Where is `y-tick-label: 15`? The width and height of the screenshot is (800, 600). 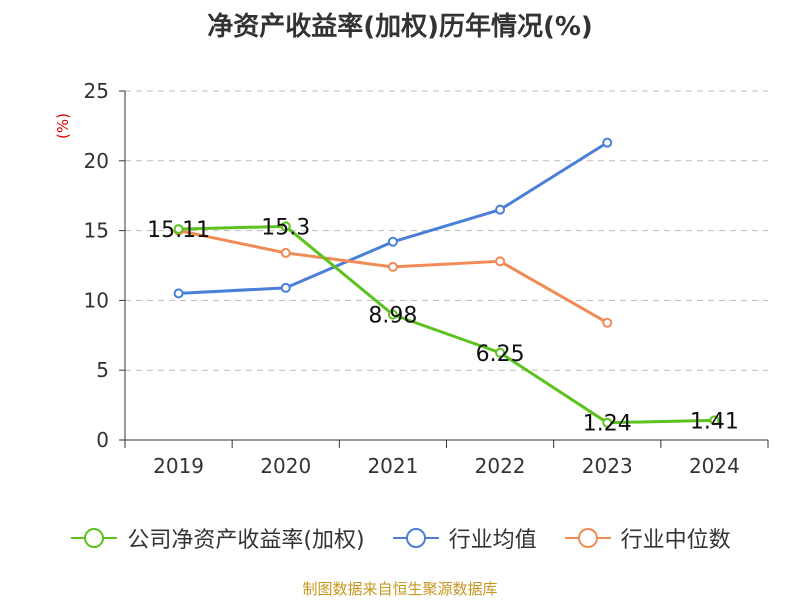
y-tick-label: 15 is located at coordinates (96, 231).